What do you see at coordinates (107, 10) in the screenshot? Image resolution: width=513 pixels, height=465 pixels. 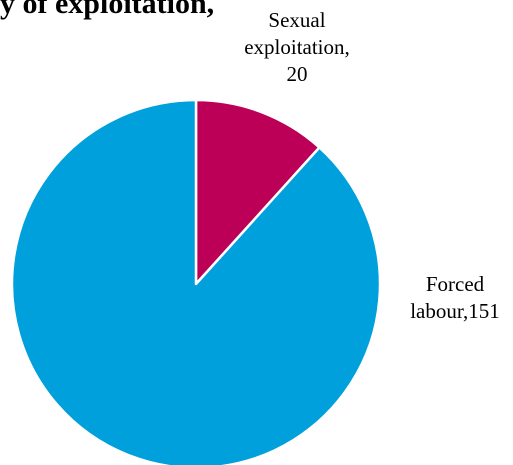 I see `chart-title: y of exploitation,` at bounding box center [107, 10].